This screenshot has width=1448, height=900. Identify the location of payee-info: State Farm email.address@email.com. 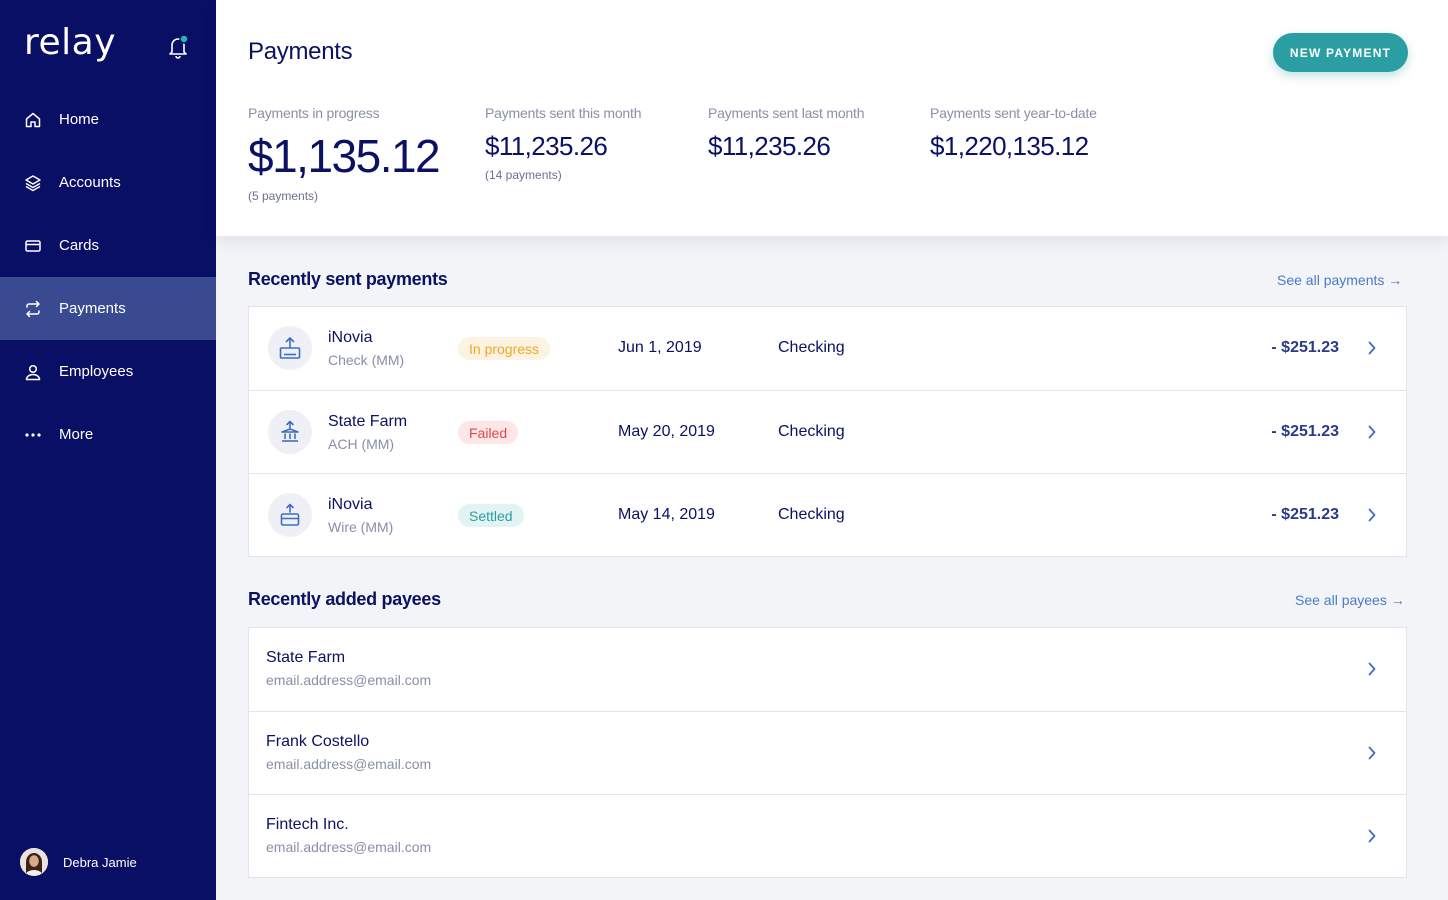
(348, 668).